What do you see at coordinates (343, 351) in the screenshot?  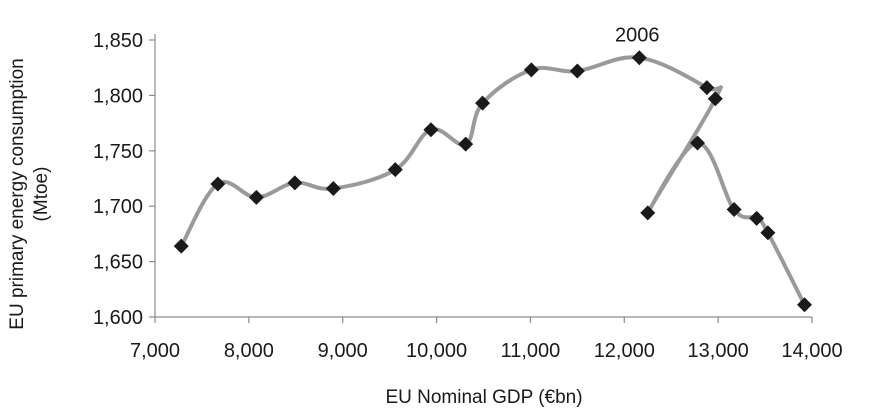 I see `x-tick-label: 9,000` at bounding box center [343, 351].